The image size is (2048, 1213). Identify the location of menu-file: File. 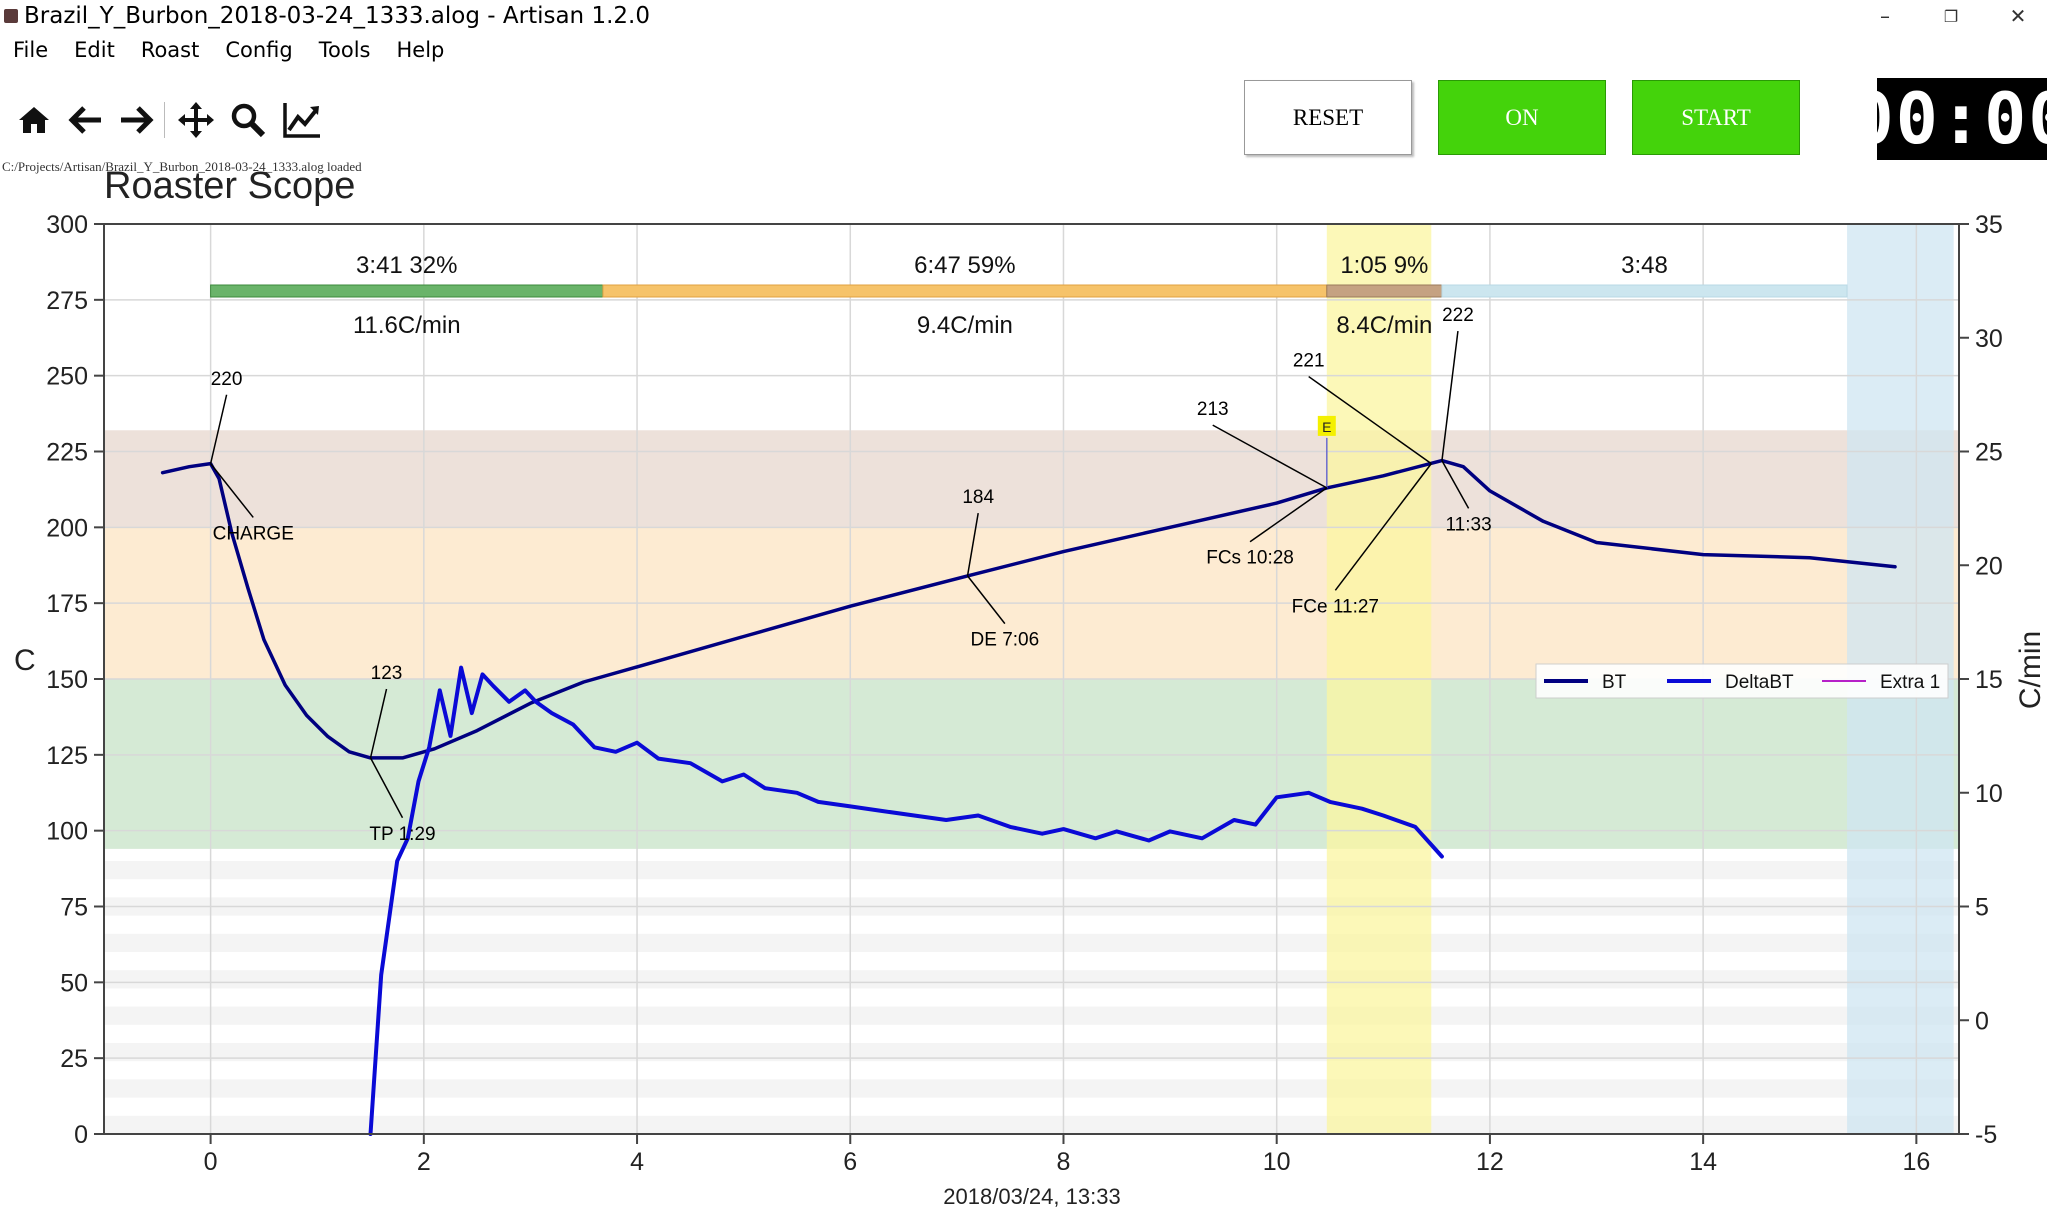
(31, 50).